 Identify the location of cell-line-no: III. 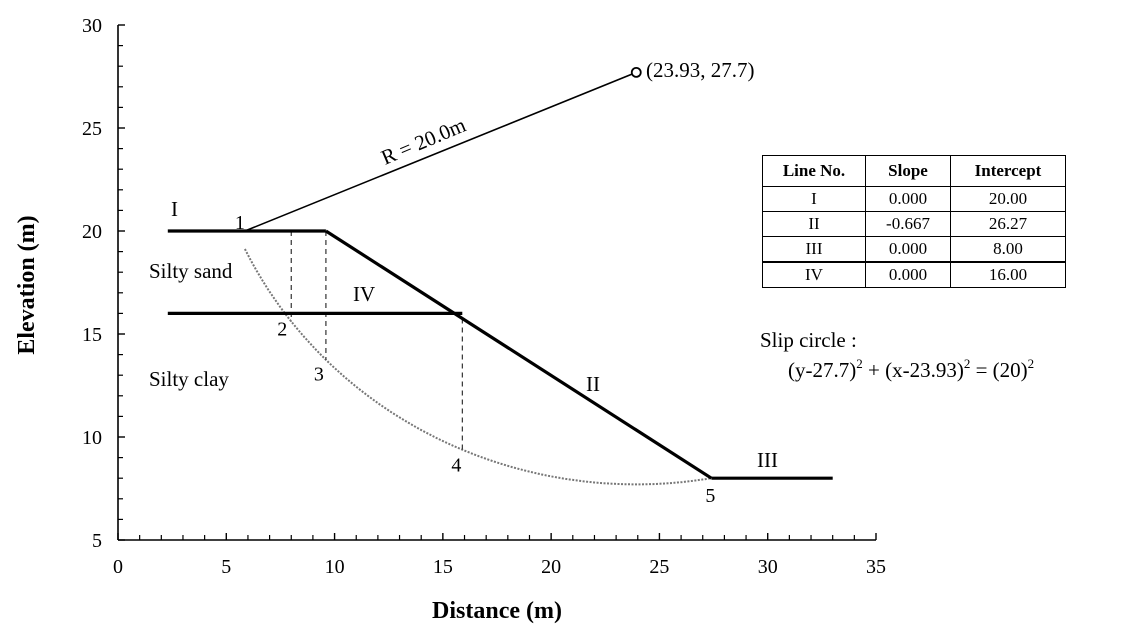
(814, 249).